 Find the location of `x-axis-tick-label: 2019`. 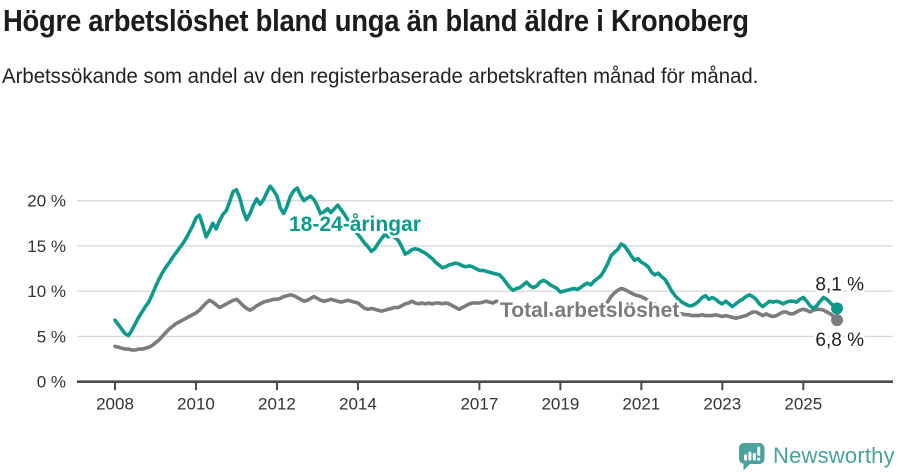

x-axis-tick-label: 2019 is located at coordinates (560, 404).